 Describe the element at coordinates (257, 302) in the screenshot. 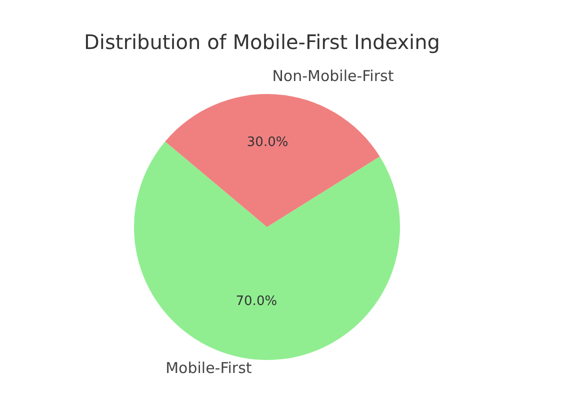

I see `data-label: 70.0%` at that location.